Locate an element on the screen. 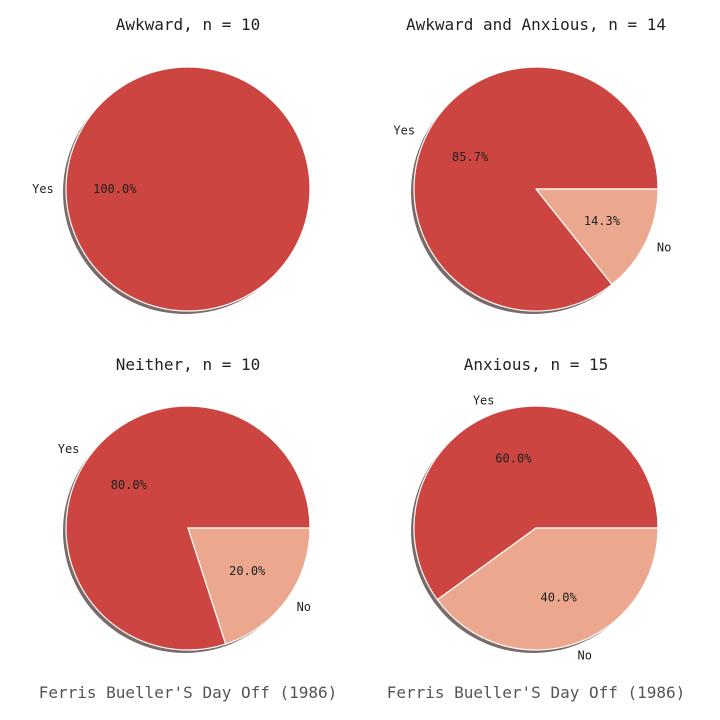  pie-title: Neither, n = 10 is located at coordinates (188, 364).